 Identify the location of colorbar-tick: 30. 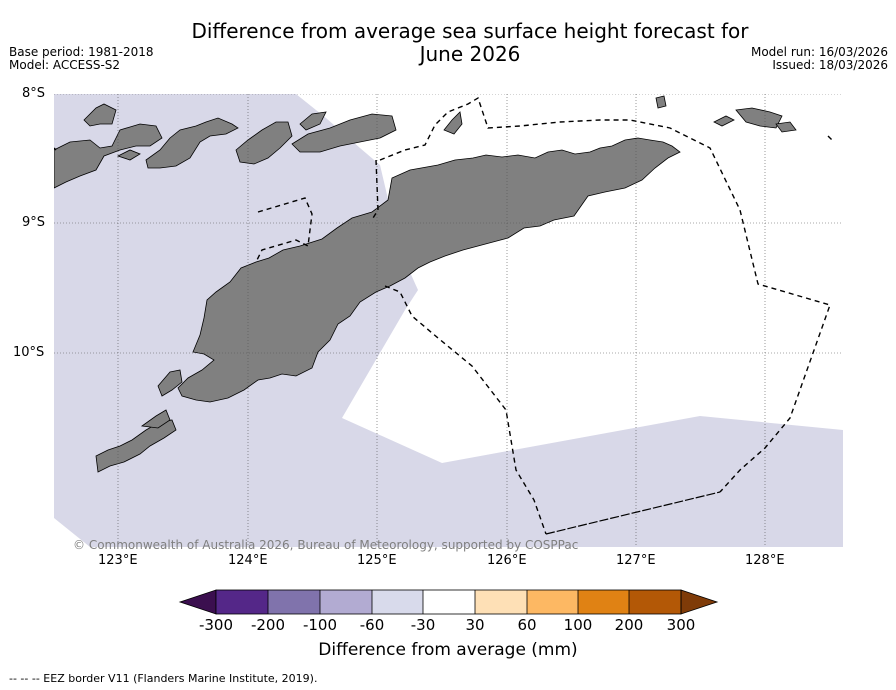
(475, 625).